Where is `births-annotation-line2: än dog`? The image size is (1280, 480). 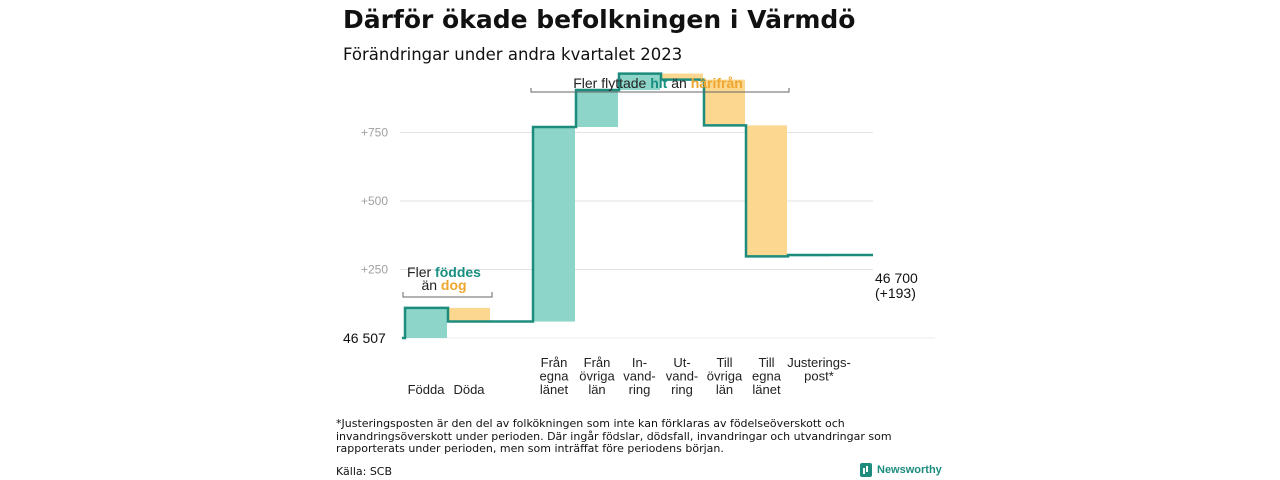 births-annotation-line2: än dog is located at coordinates (443, 285).